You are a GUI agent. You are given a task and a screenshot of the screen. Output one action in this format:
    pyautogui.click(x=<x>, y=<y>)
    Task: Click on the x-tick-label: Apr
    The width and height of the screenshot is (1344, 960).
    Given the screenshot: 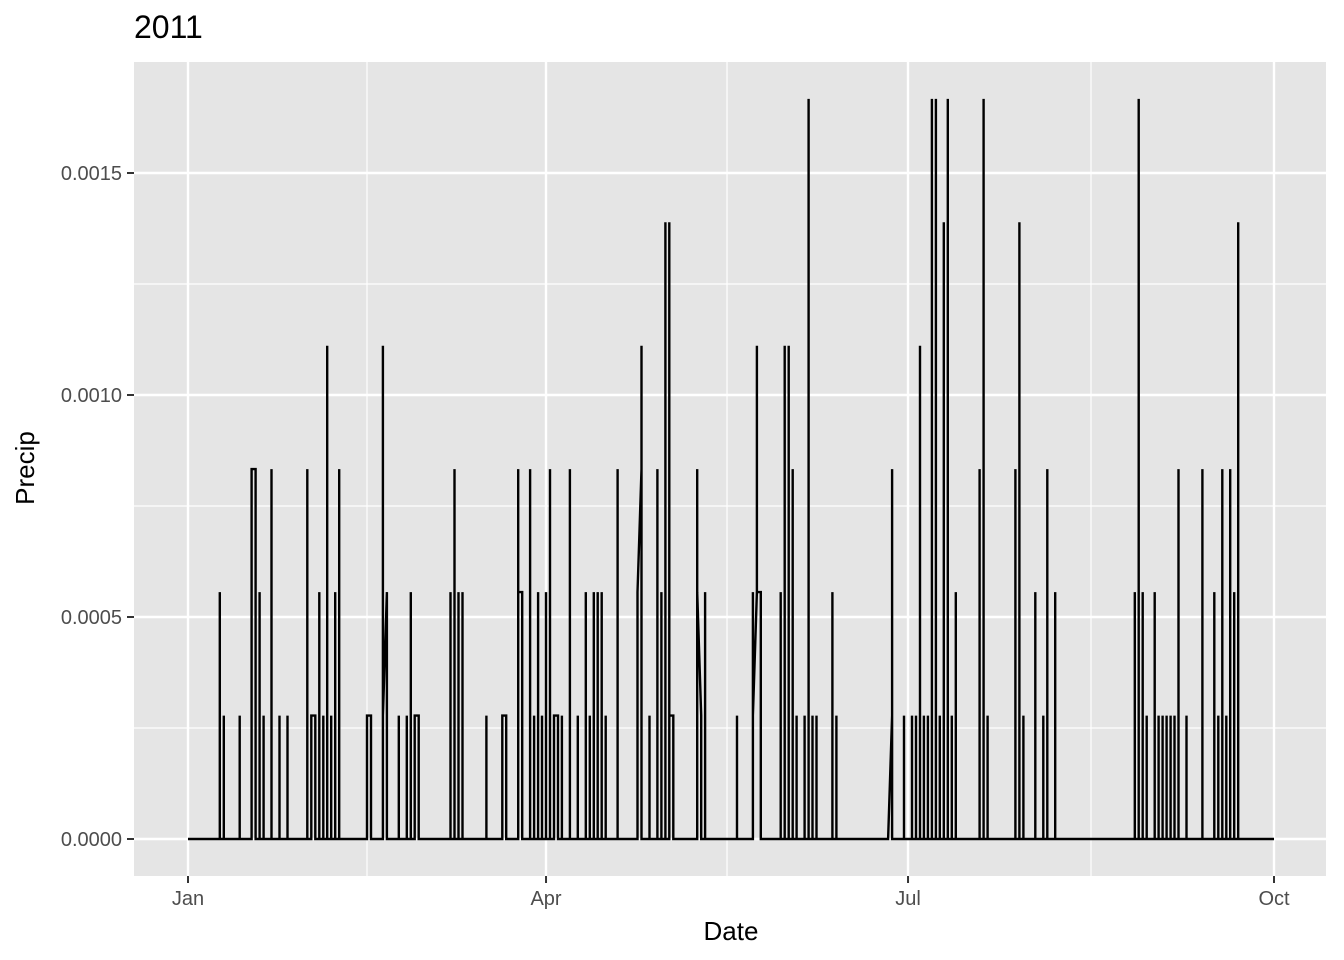 What is the action you would take?
    pyautogui.click(x=545, y=899)
    